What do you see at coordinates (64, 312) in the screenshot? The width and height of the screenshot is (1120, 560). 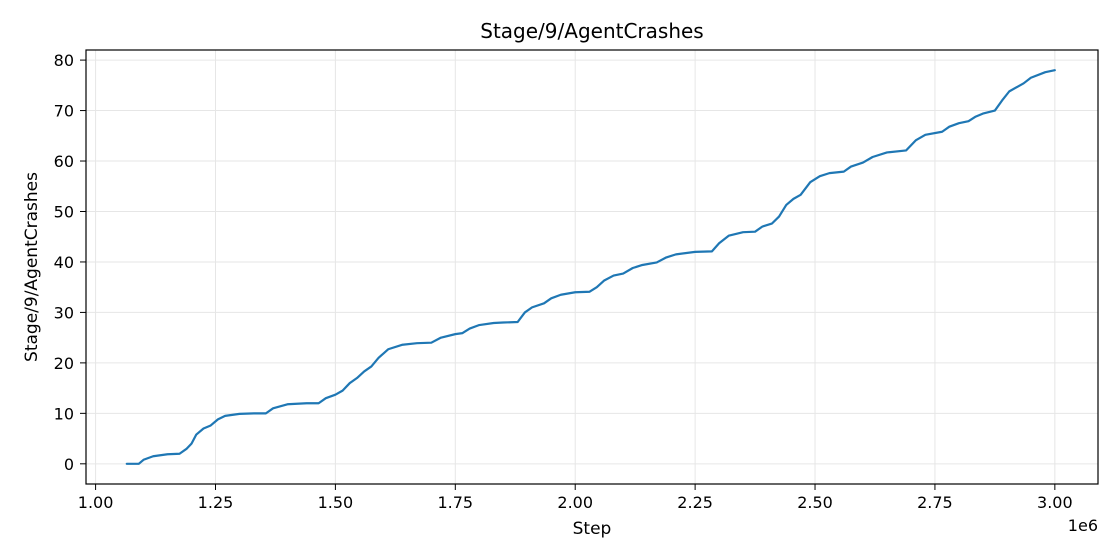 I see `y-tick-label: 30` at bounding box center [64, 312].